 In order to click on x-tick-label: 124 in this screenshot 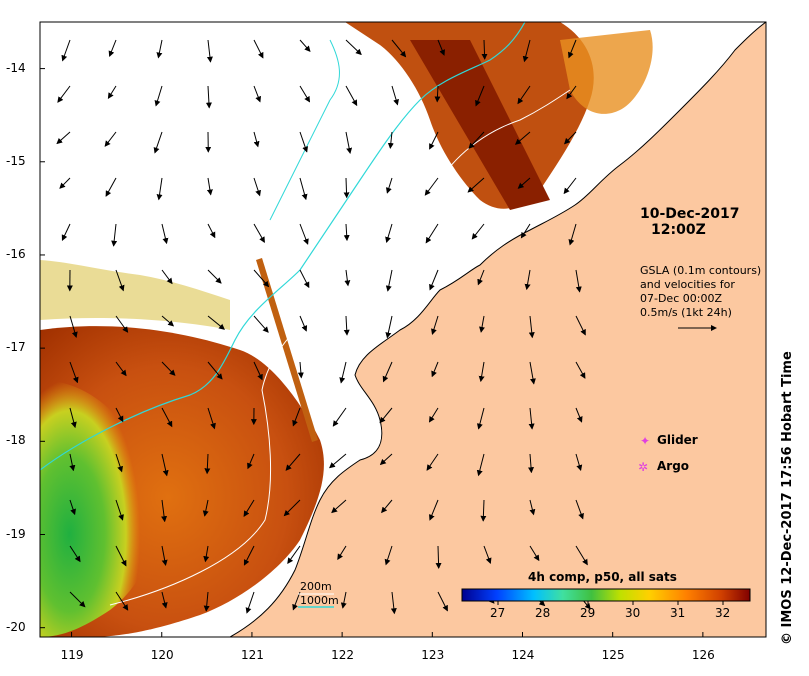, I will do `click(522, 655)`.